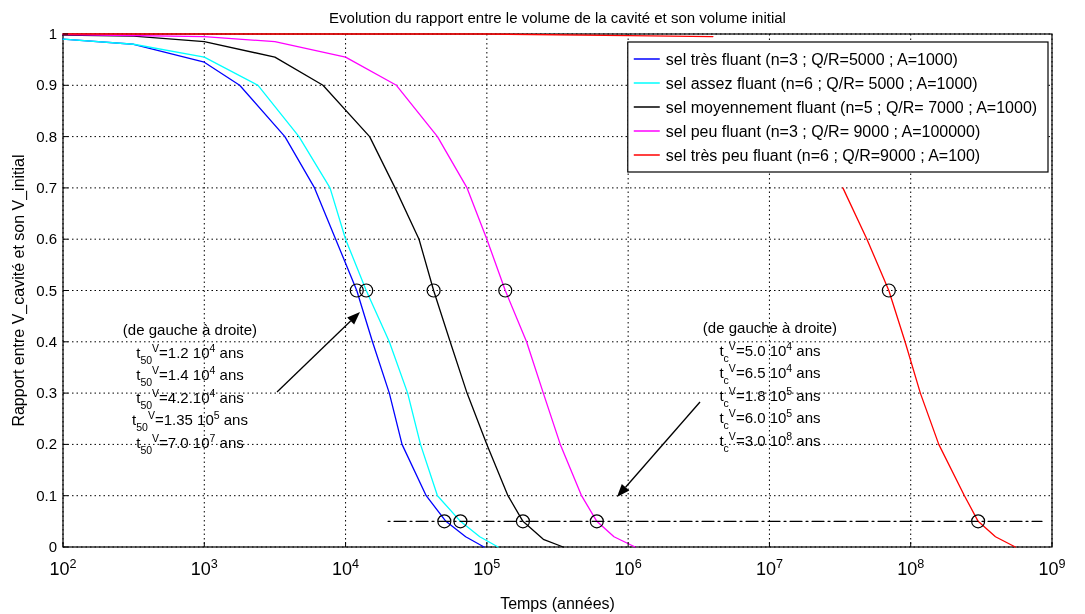  Describe the element at coordinates (851, 107) in the screenshot. I see `legend-label: sel moyennement fluant (n=5 ; Q/R= 7000 ; A=1000)` at that location.